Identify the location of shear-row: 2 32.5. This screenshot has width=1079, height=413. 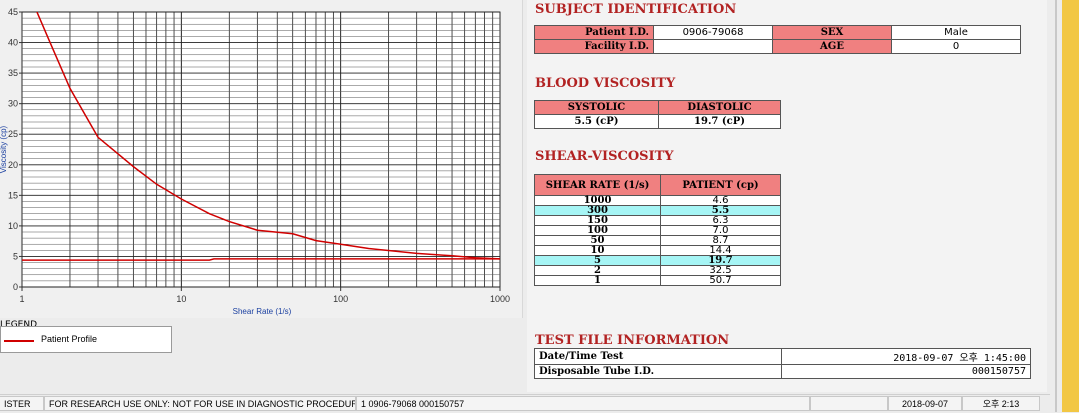
(657, 270).